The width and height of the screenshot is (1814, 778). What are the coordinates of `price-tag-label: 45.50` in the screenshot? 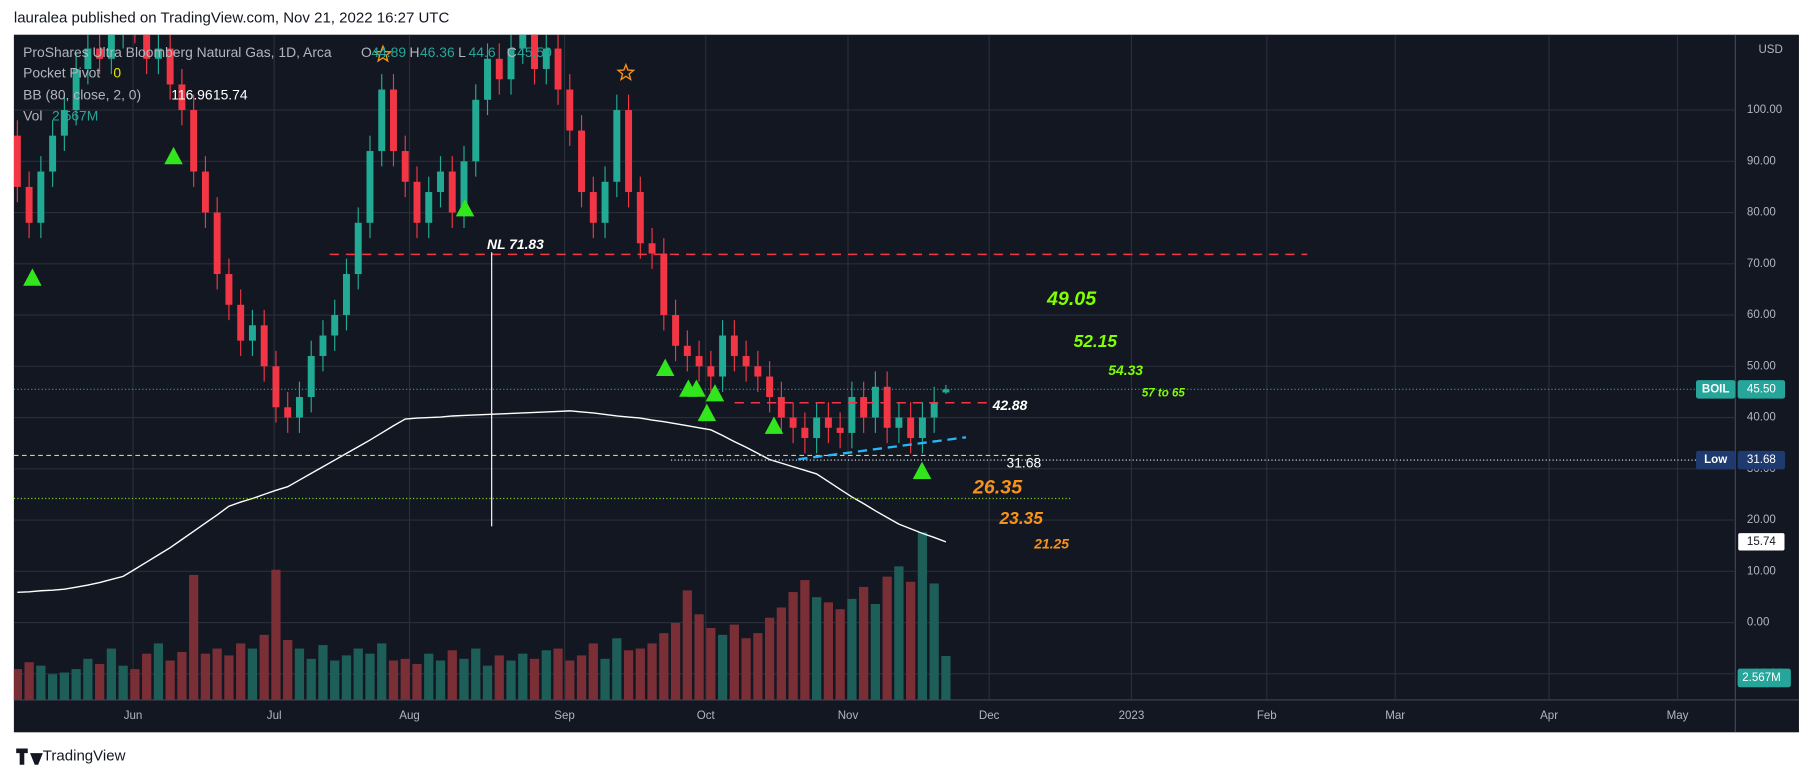 It's located at (1761, 389).